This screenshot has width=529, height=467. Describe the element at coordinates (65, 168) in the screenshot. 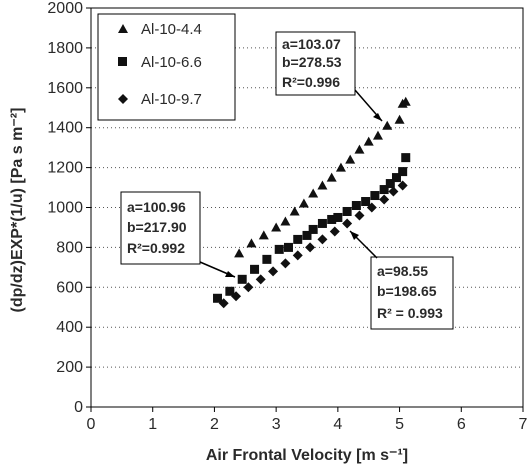

I see `y-tick-label: 1200` at that location.